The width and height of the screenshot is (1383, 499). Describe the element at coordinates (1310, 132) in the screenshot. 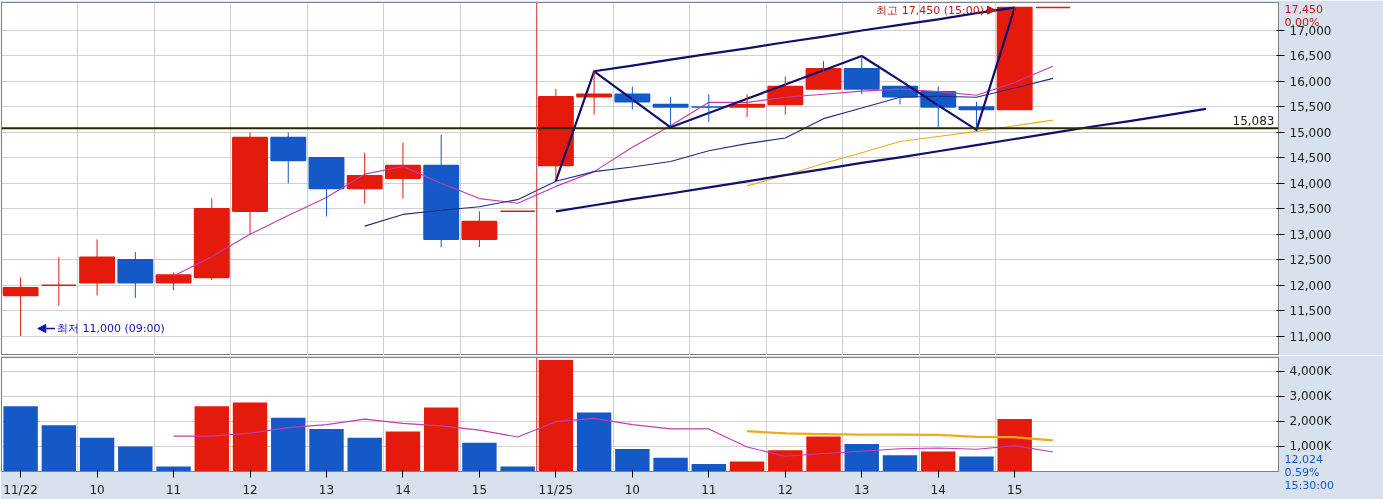

I see `y-tick-label: 15,000` at that location.